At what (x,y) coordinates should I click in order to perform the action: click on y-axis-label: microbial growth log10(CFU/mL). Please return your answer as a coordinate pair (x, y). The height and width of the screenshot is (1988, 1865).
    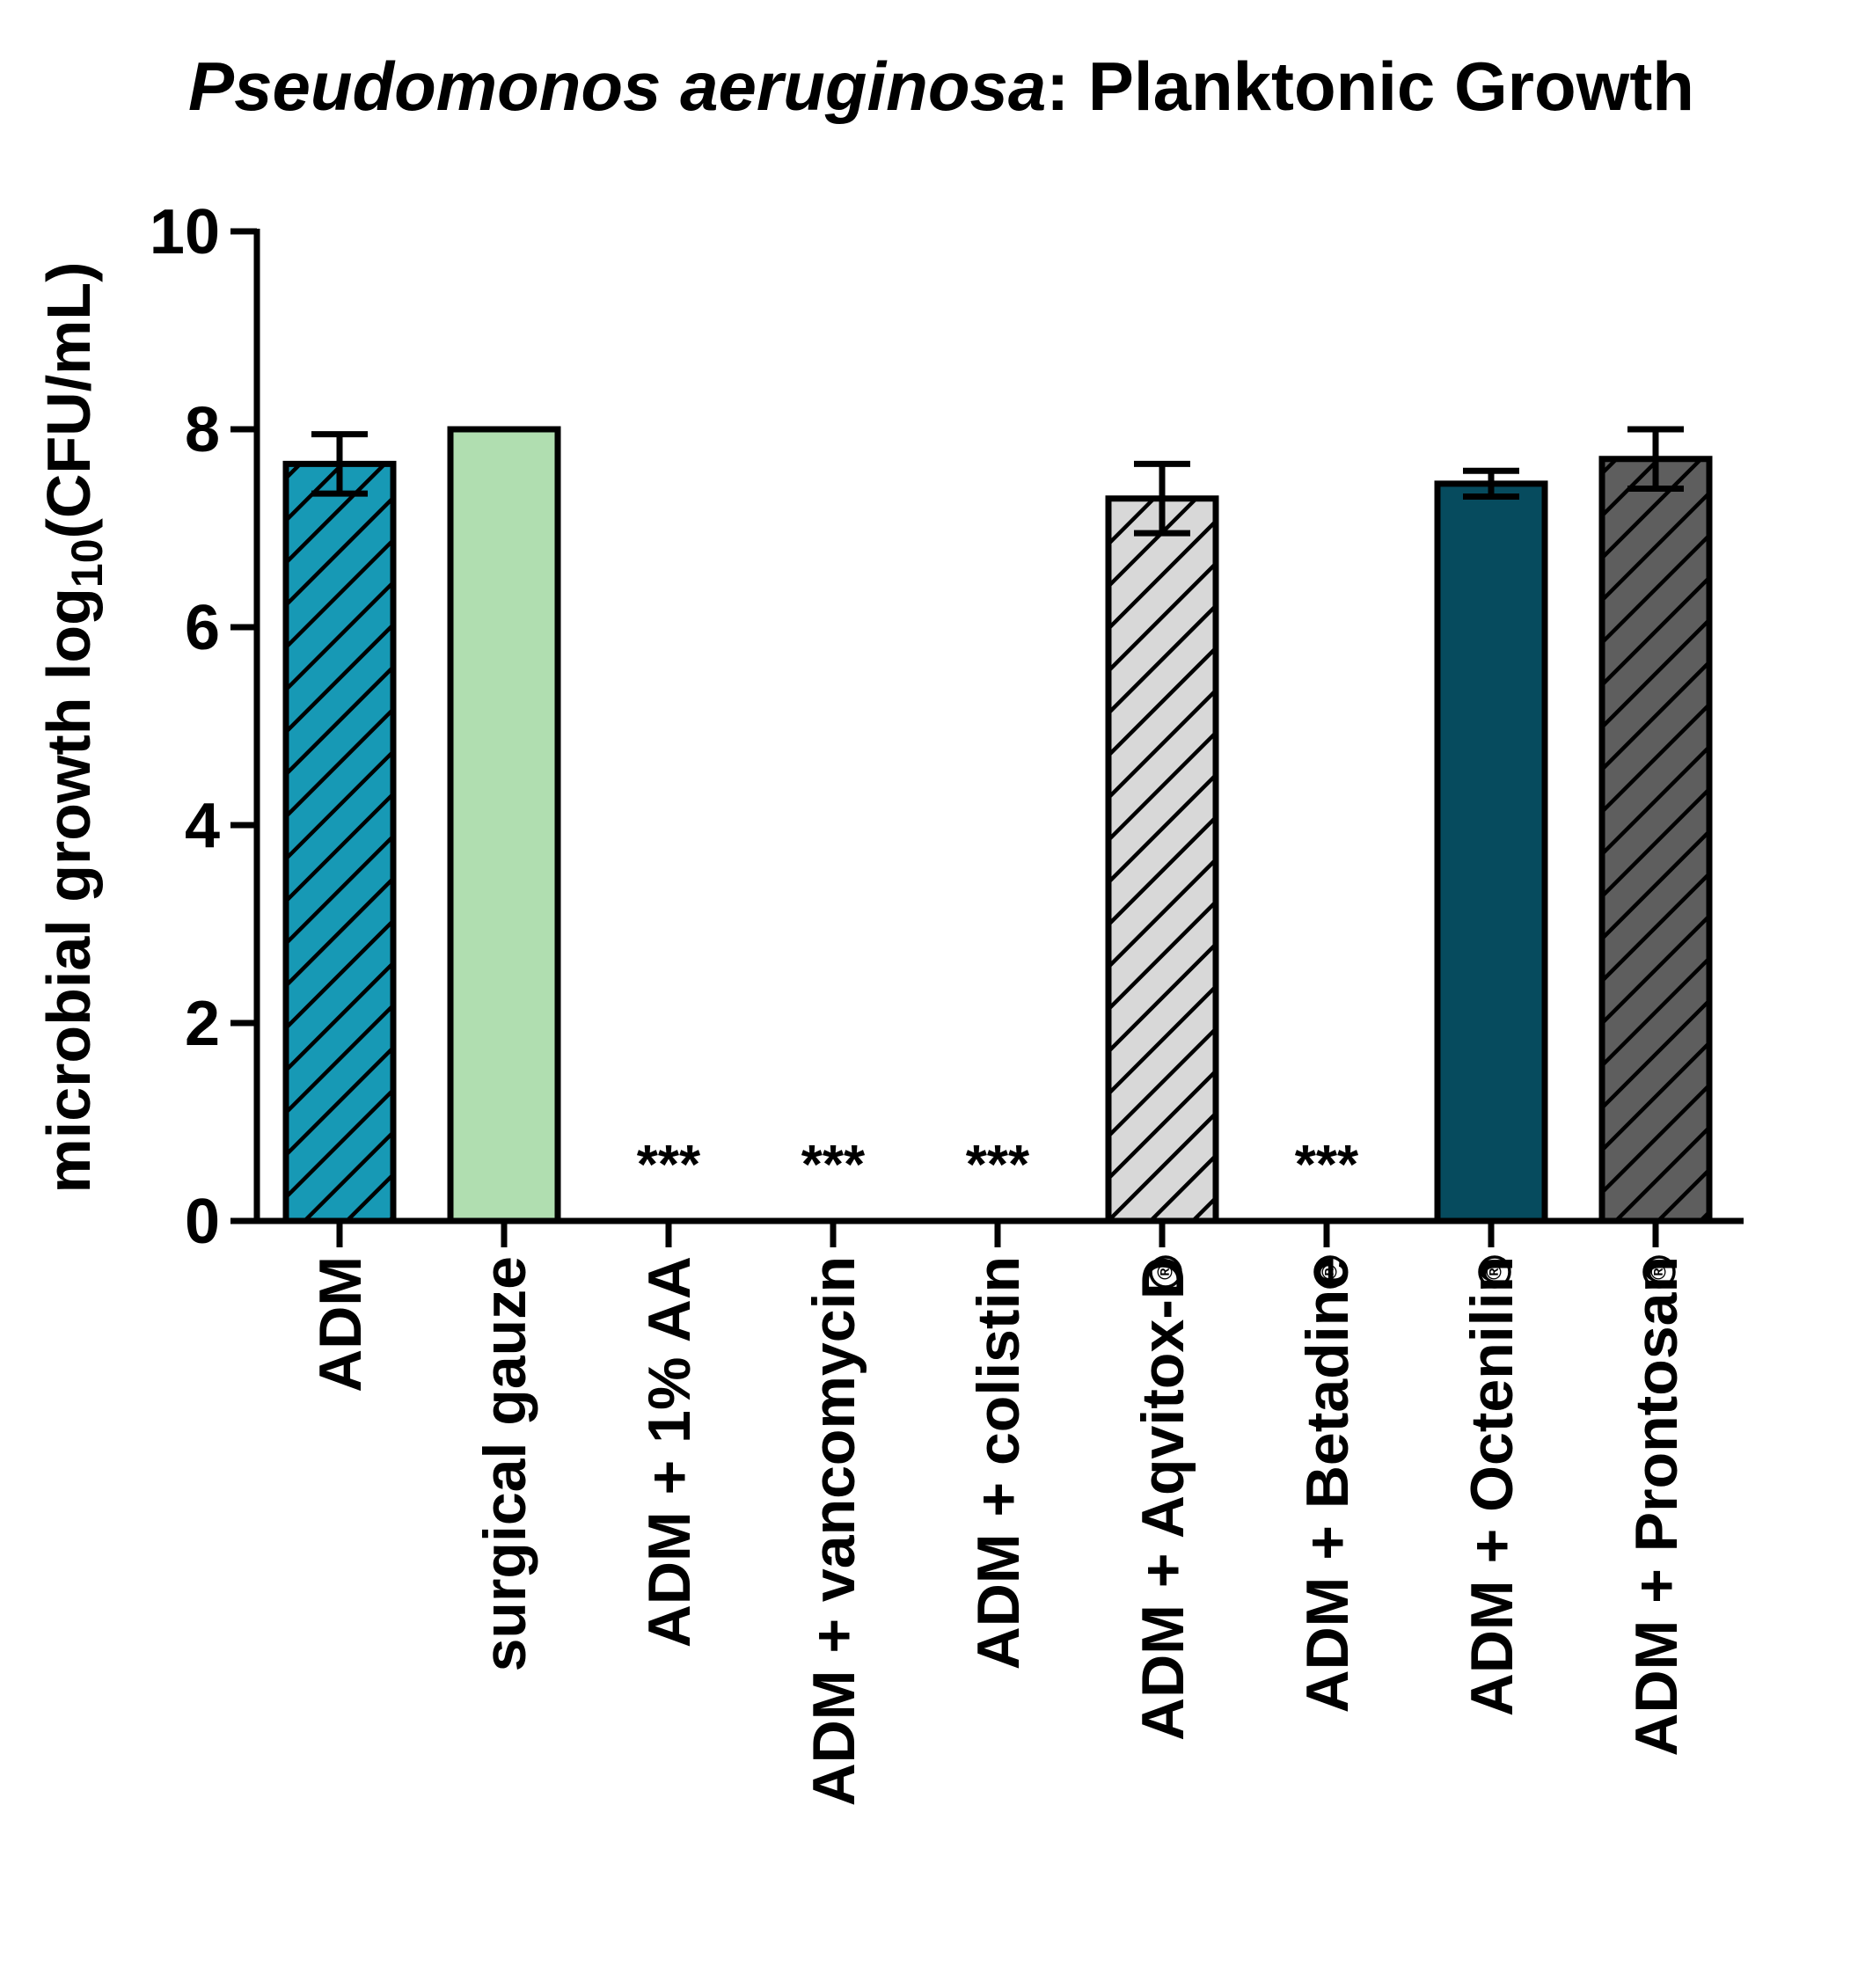
    Looking at the image, I should click on (73, 728).